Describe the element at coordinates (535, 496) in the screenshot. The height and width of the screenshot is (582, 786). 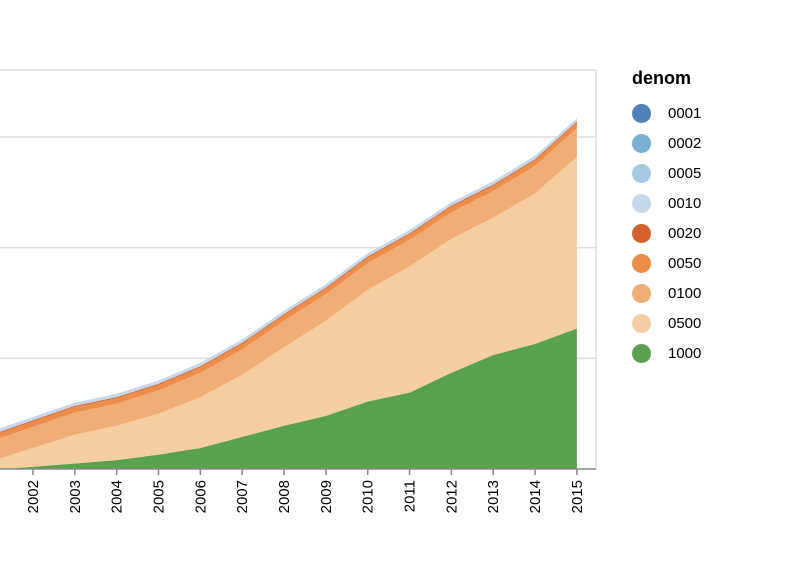
I see `x-tick-label: 2014` at that location.